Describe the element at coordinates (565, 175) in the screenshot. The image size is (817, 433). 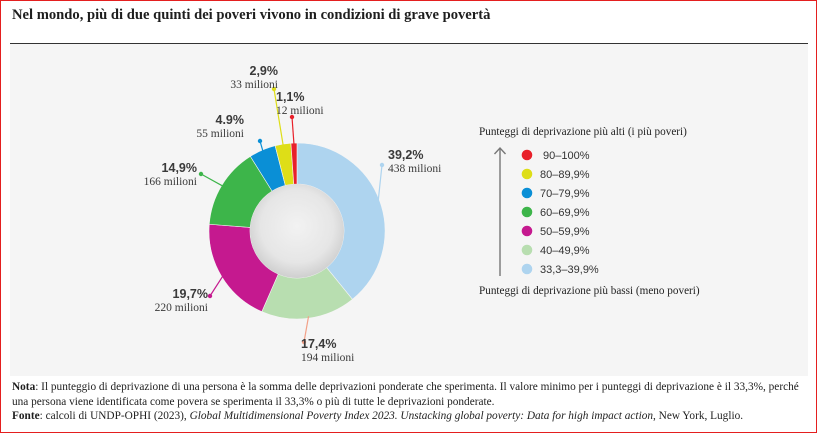
I see `legend-label: 80–89,9%` at that location.